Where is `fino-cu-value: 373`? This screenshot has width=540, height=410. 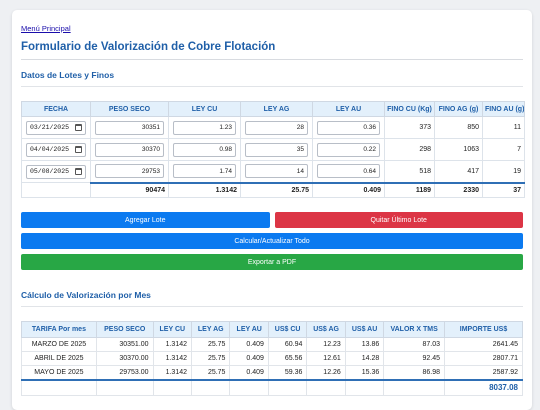 fino-cu-value: 373 is located at coordinates (409, 127).